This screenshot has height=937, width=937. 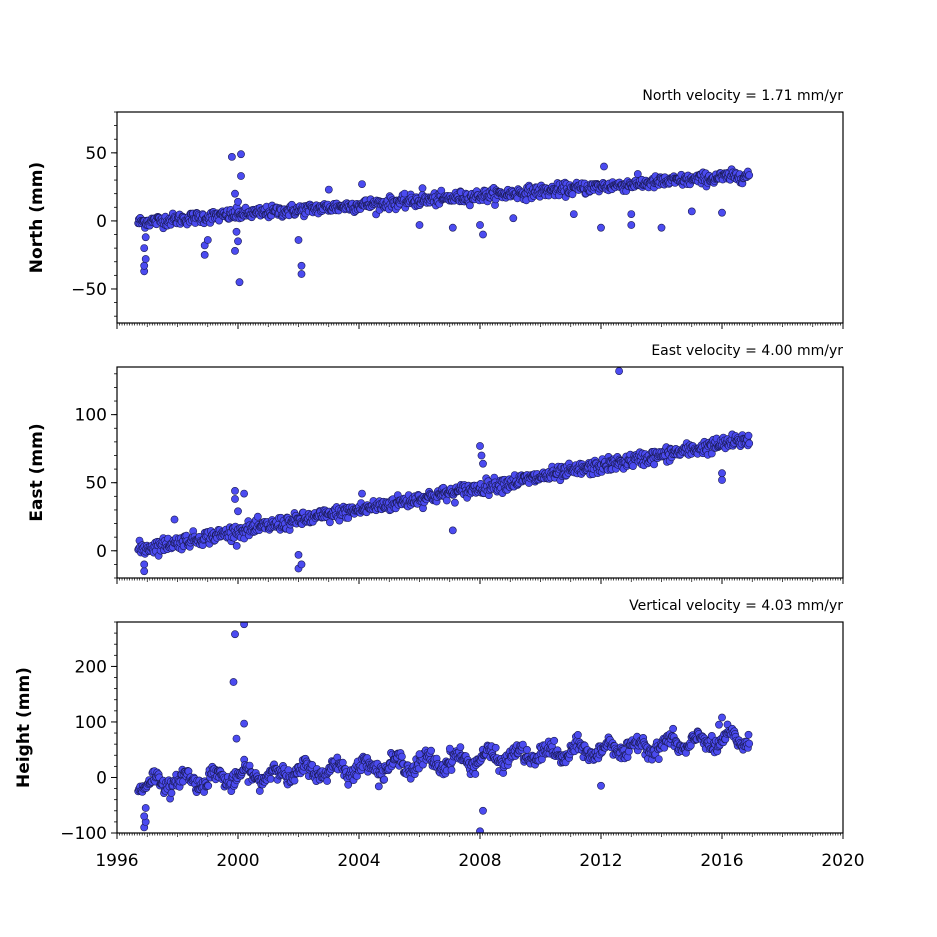 What do you see at coordinates (747, 351) in the screenshot?
I see `velocity-label: East velocity = 4.00 mm/yr` at bounding box center [747, 351].